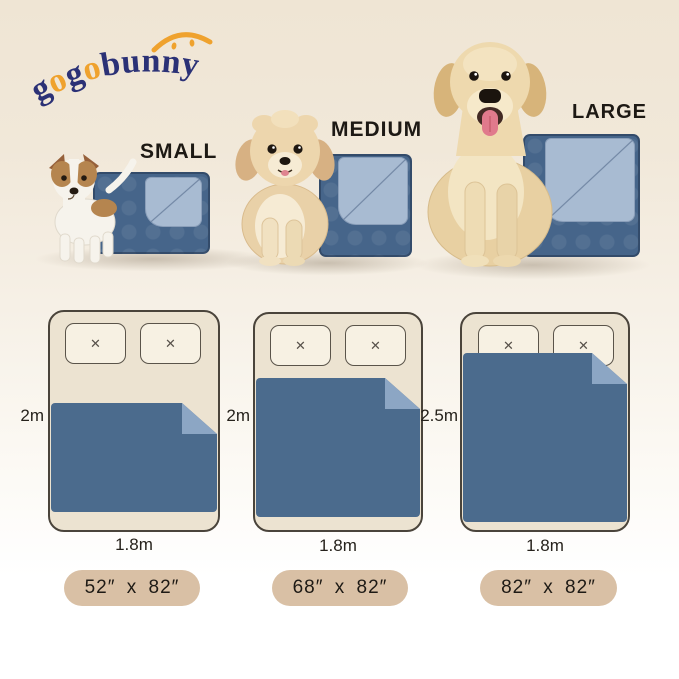 This screenshot has width=679, height=679. What do you see at coordinates (338, 422) in the screenshot?
I see `bed-diagram-medium: ✕ ✕` at bounding box center [338, 422].